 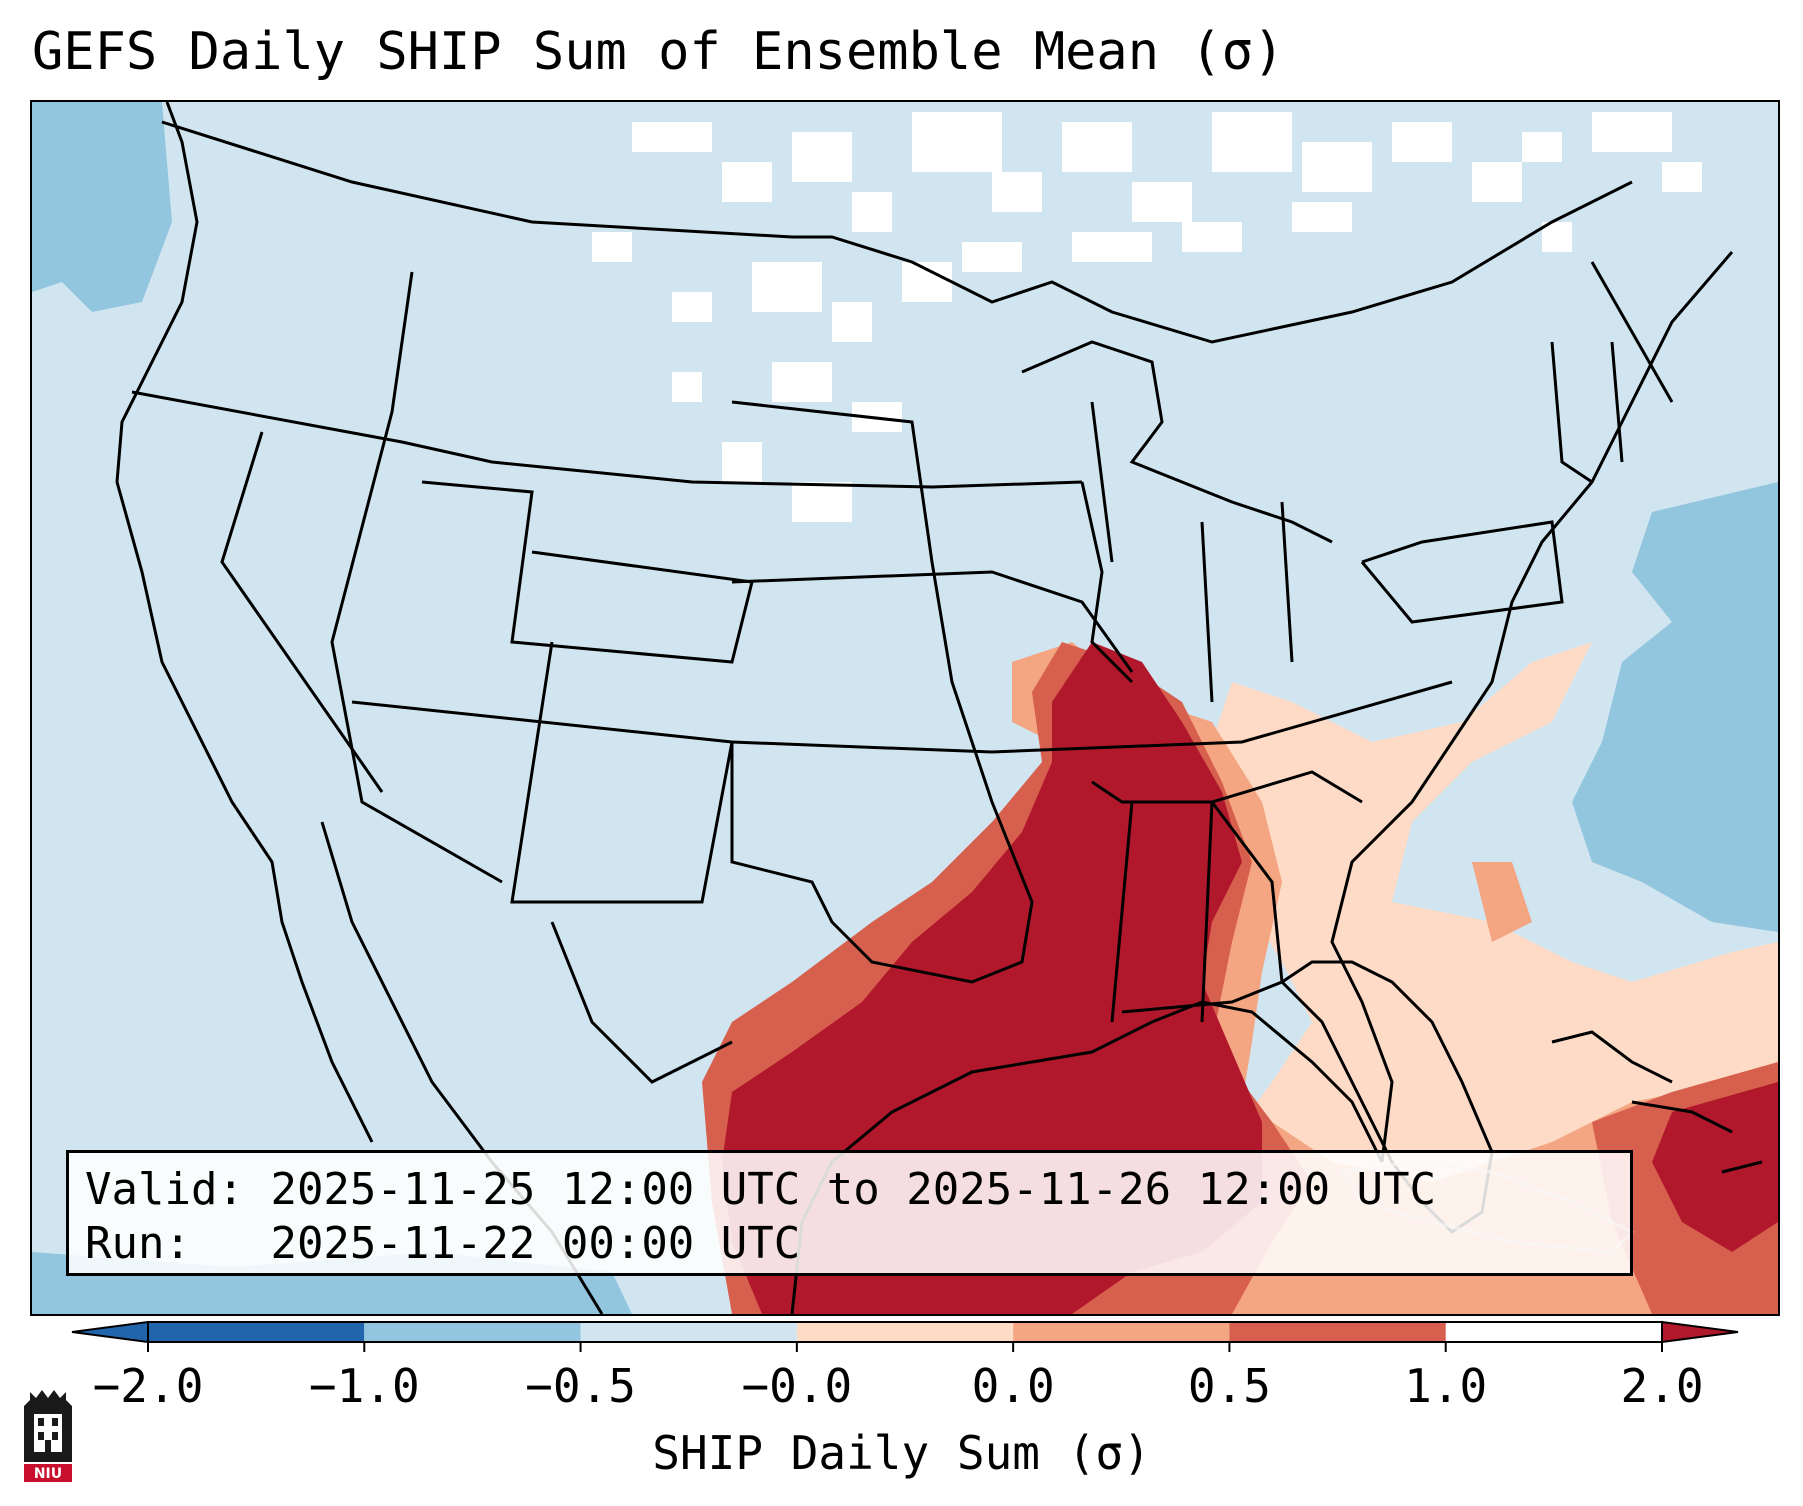 What do you see at coordinates (364, 1386) in the screenshot?
I see `colorbar-tick-label: −1.0` at bounding box center [364, 1386].